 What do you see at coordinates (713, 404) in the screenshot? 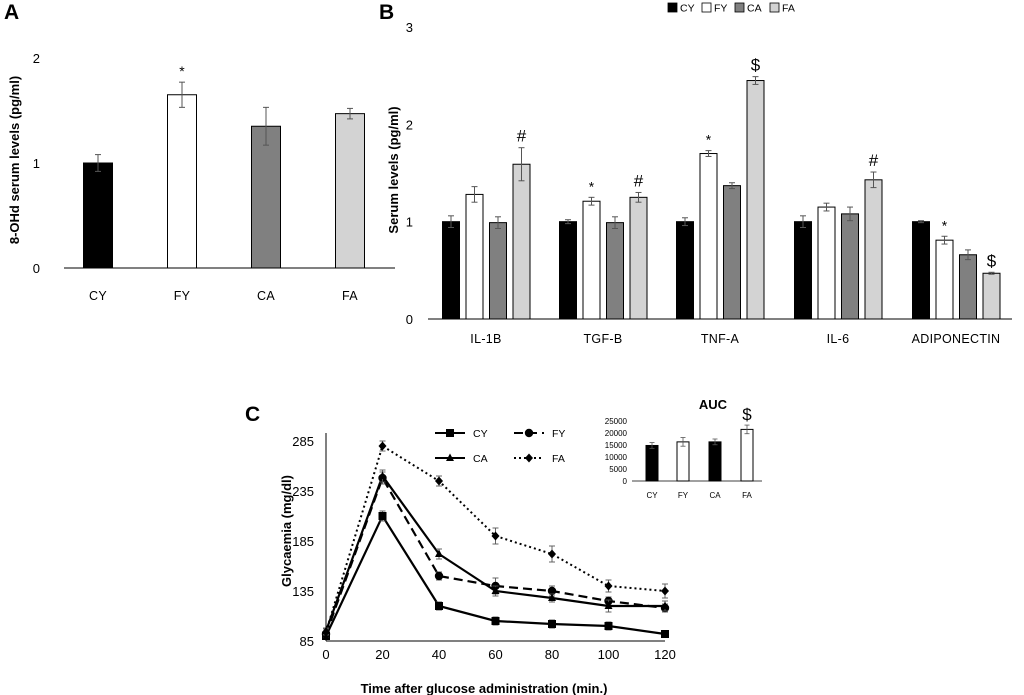
I see `inset-title: AUC` at bounding box center [713, 404].